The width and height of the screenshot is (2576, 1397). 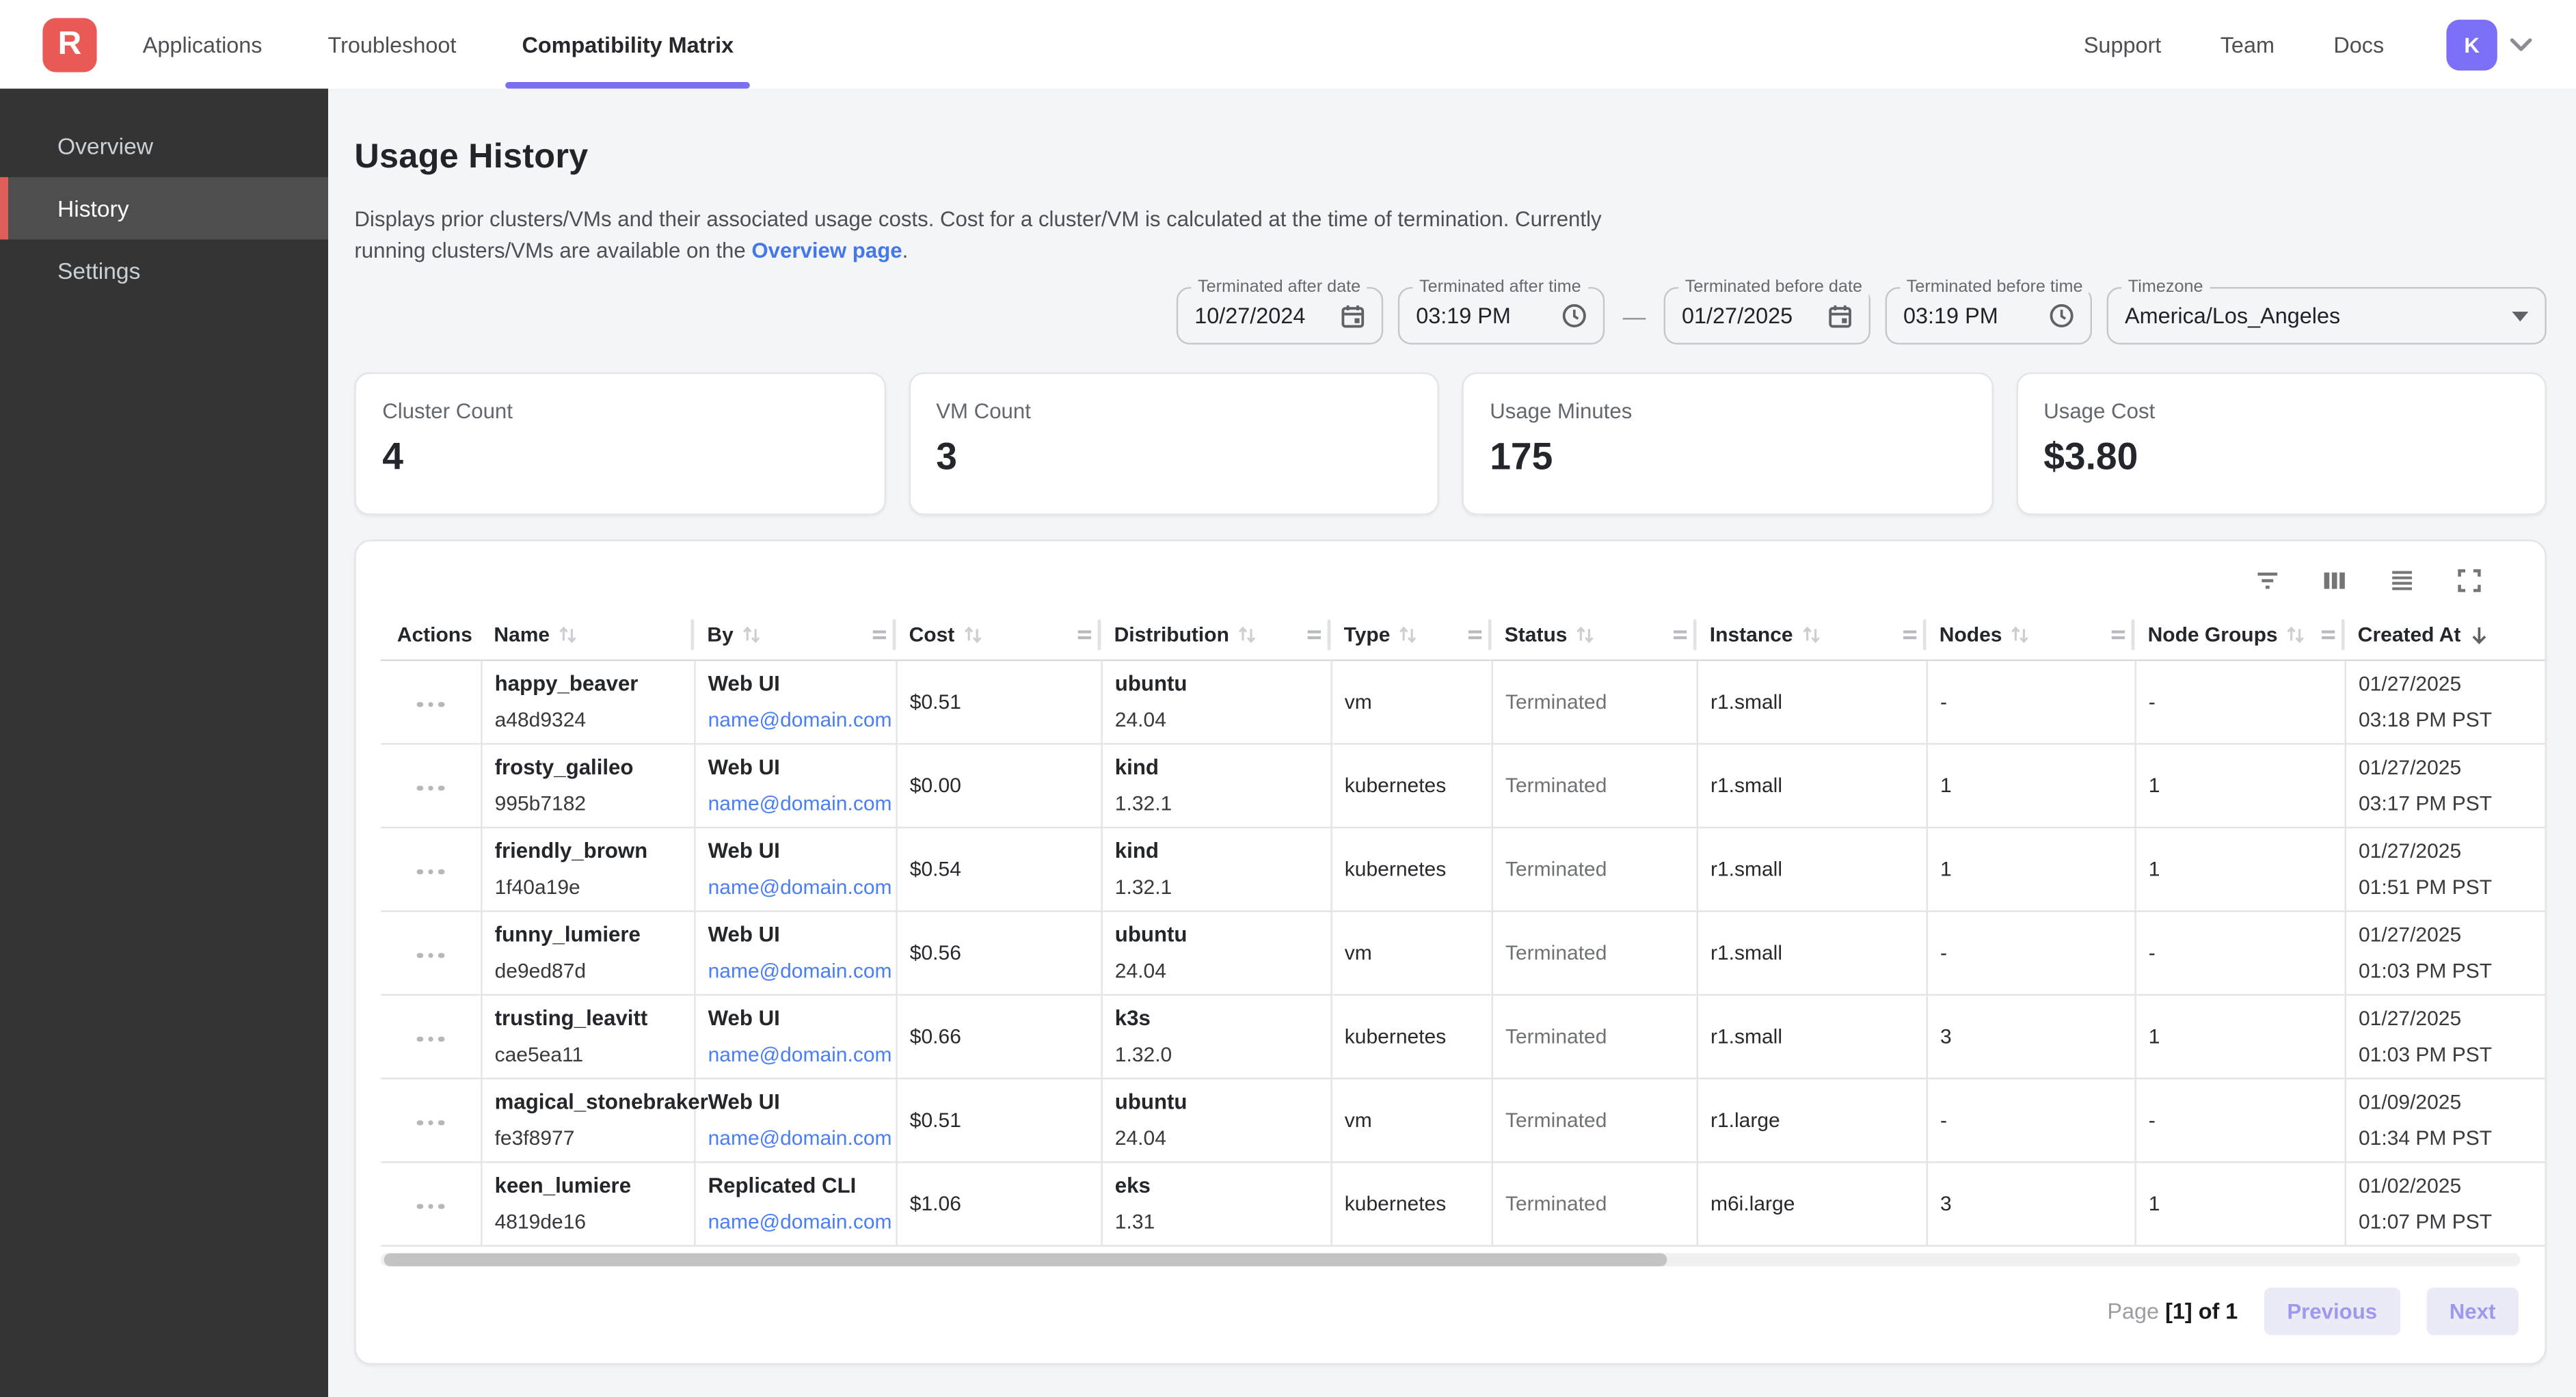 I want to click on view-columns-icon, so click(x=2334, y=581).